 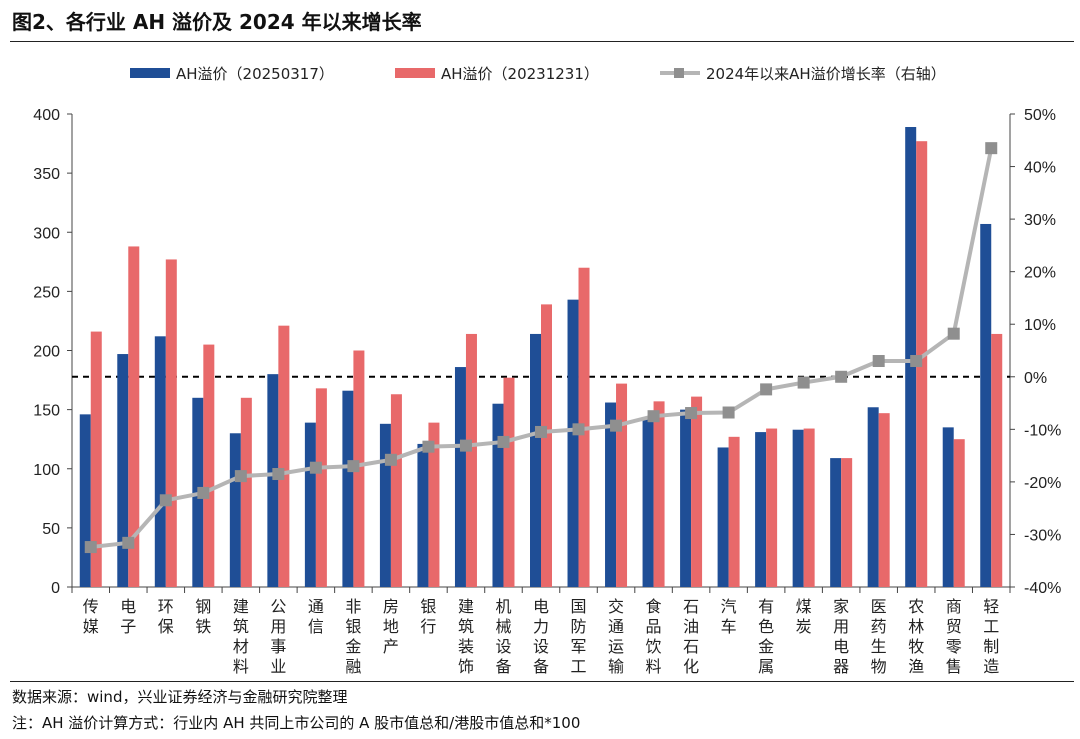 What do you see at coordinates (278, 636) in the screenshot?
I see `category-label: 公用事业` at bounding box center [278, 636].